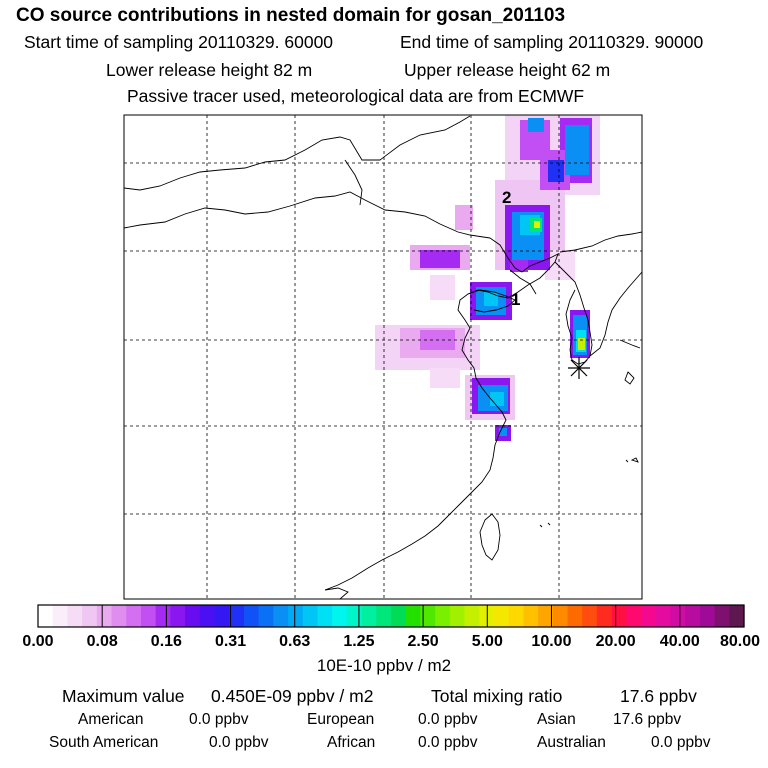 The height and width of the screenshot is (768, 768). I want to click on colorbar-tick-label: 0.63, so click(295, 641).